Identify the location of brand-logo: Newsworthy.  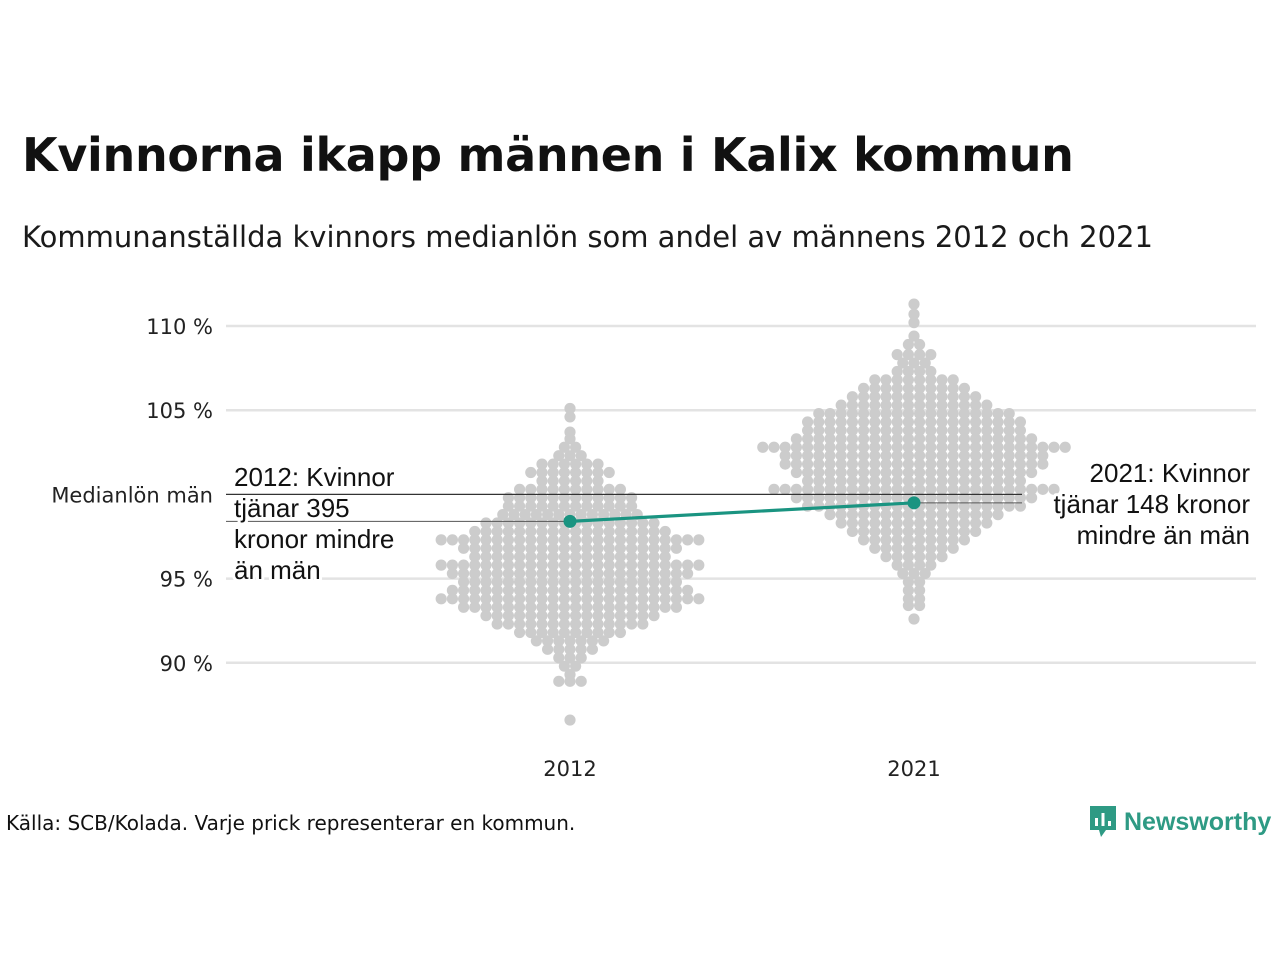
(1179, 822).